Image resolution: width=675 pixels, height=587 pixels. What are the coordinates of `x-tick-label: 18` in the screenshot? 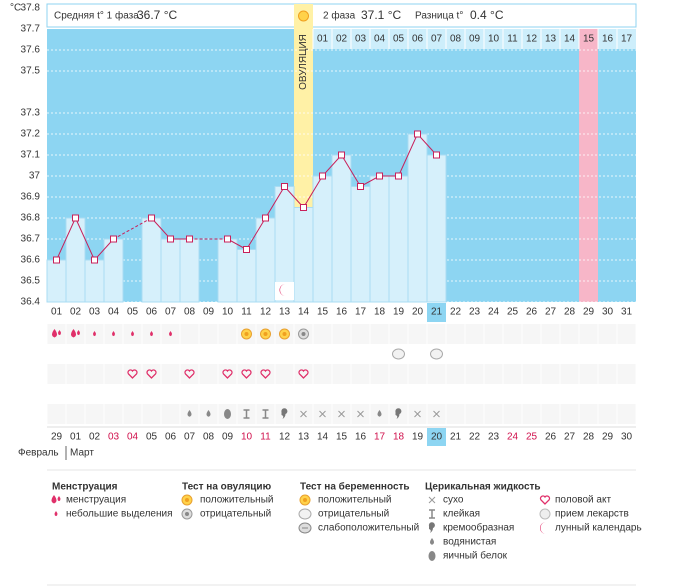 It's located at (380, 312).